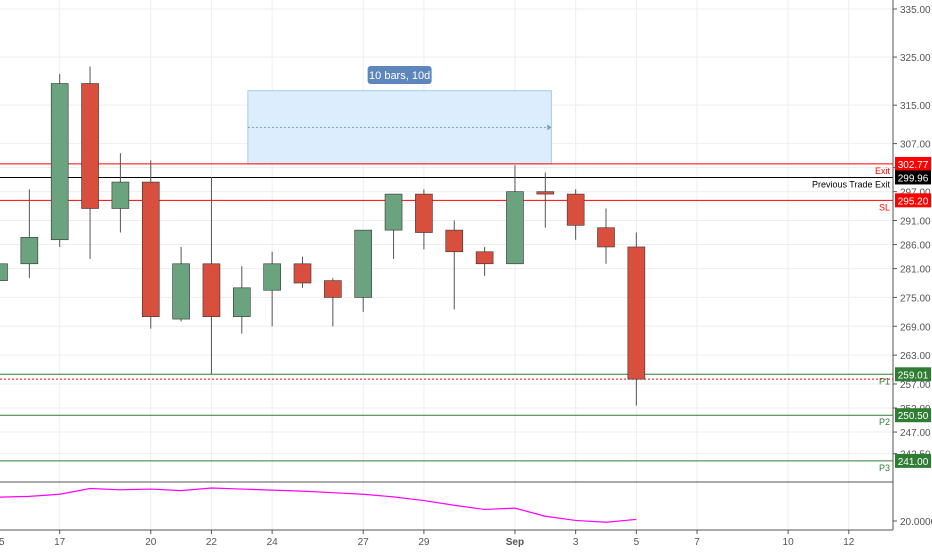 The width and height of the screenshot is (932, 555). I want to click on level-line-label: SL, so click(884, 207).